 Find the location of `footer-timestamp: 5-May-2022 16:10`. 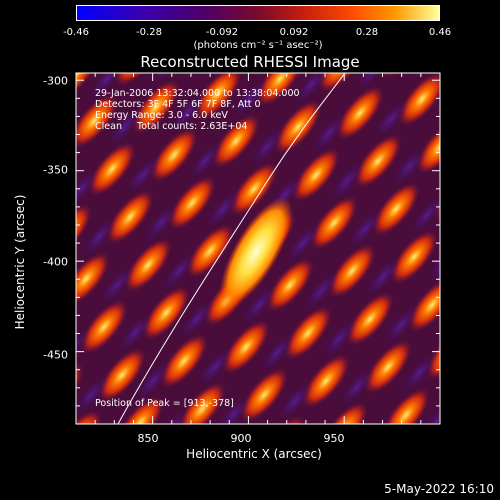

footer-timestamp: 5-May-2022 16:10 is located at coordinates (439, 489).